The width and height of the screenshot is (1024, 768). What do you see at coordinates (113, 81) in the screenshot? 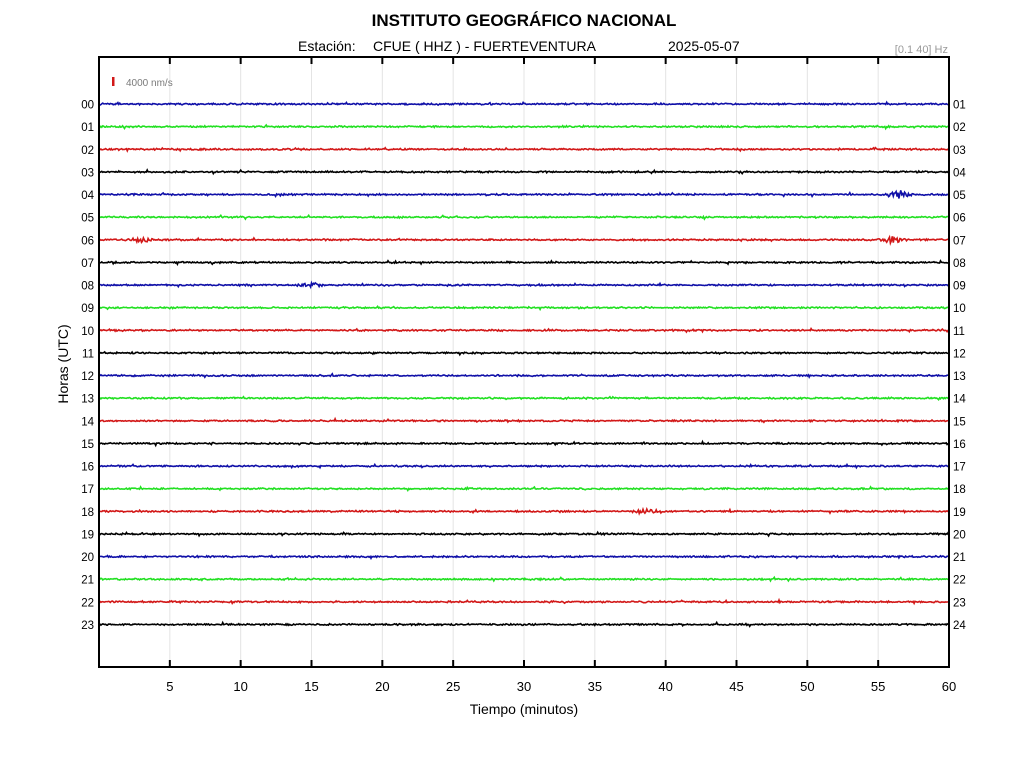
I see `scale-bar` at bounding box center [113, 81].